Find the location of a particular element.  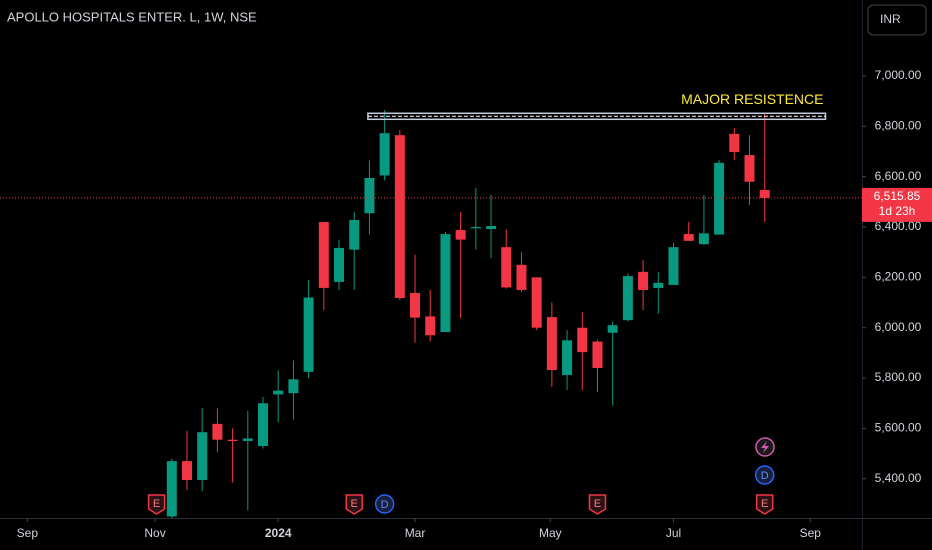

currency-label: INR is located at coordinates (890, 19).